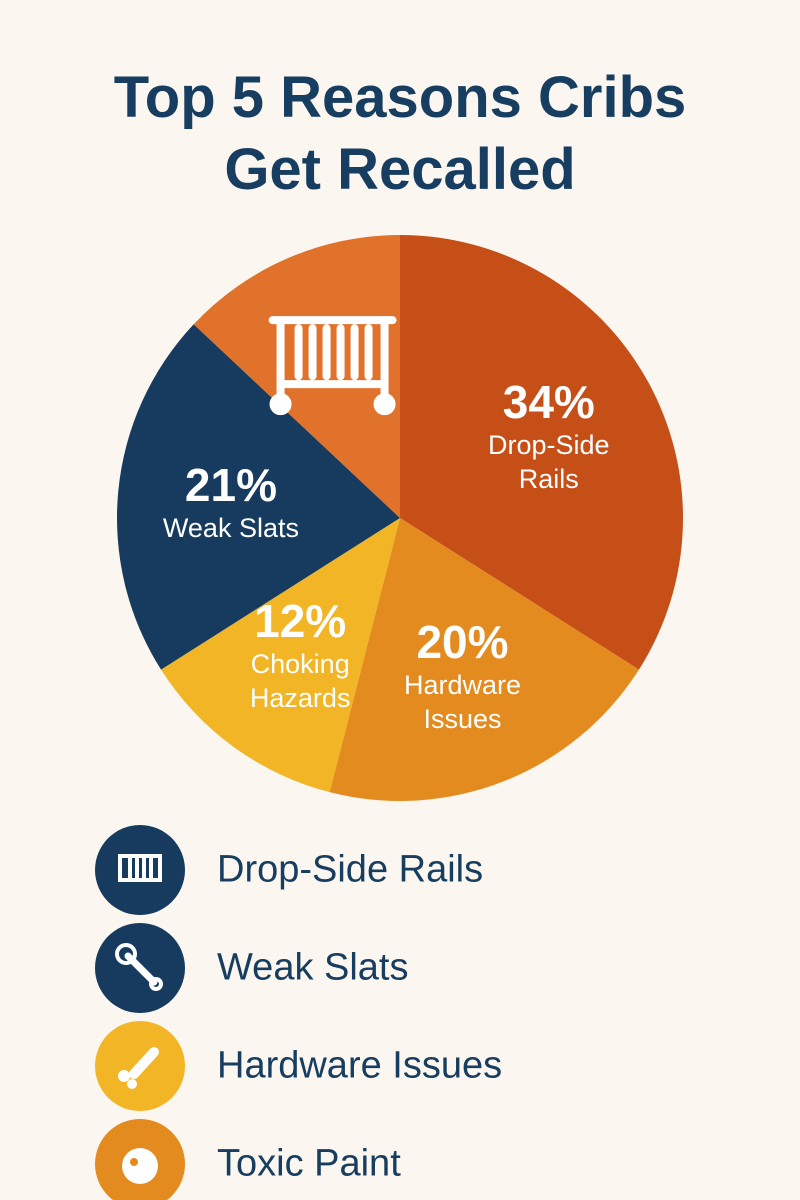 The width and height of the screenshot is (800, 1200). I want to click on slice-label: 12% Choking Hazards, so click(300, 655).